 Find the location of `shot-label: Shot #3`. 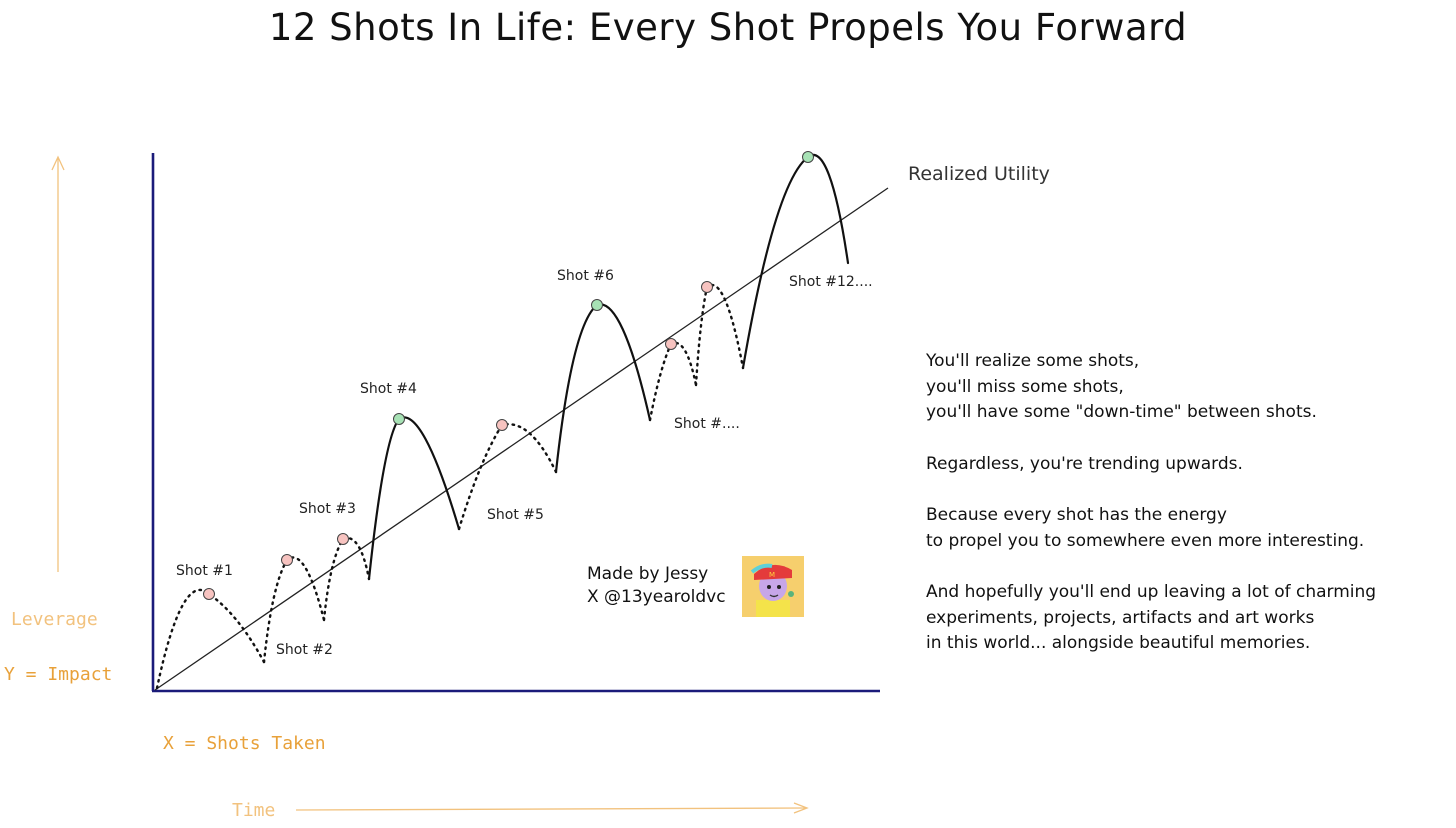

shot-label: Shot #3 is located at coordinates (327, 509).